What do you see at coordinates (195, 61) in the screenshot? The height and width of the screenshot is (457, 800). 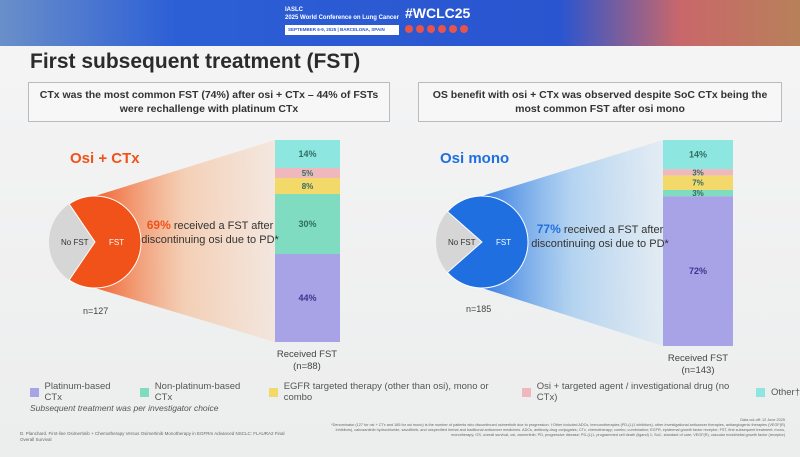 I see `page-title: First subsequent treatment (FST)` at bounding box center [195, 61].